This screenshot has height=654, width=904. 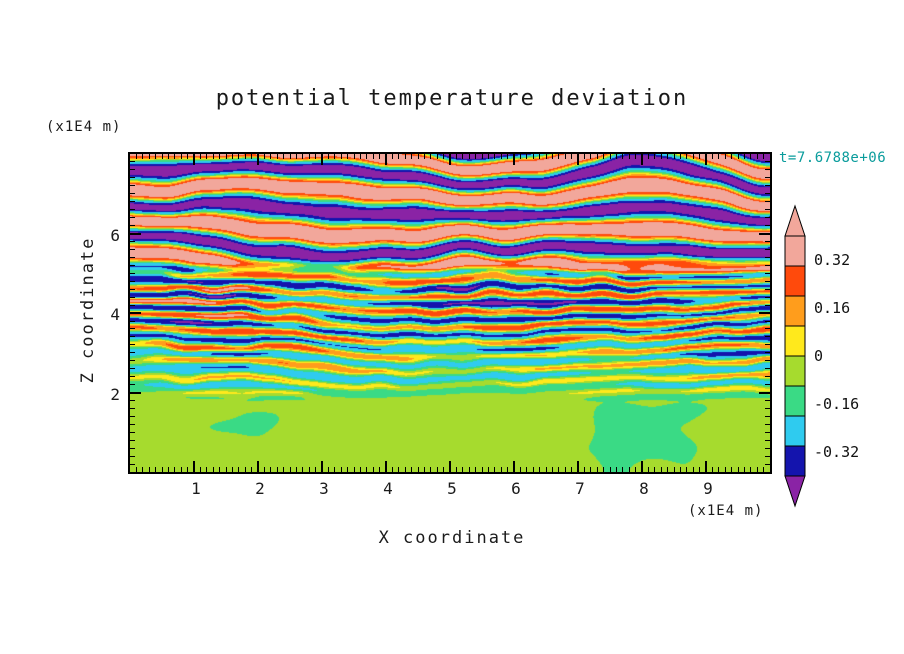 What do you see at coordinates (832, 308) in the screenshot?
I see `colorbar-tick-label: 0.16` at bounding box center [832, 308].